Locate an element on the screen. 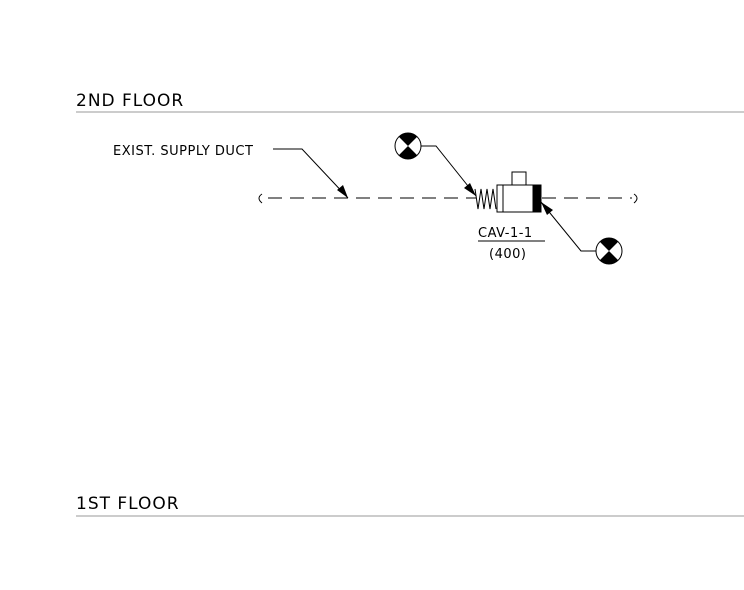  sensor-upper-wedge-bottom is located at coordinates (408, 153).